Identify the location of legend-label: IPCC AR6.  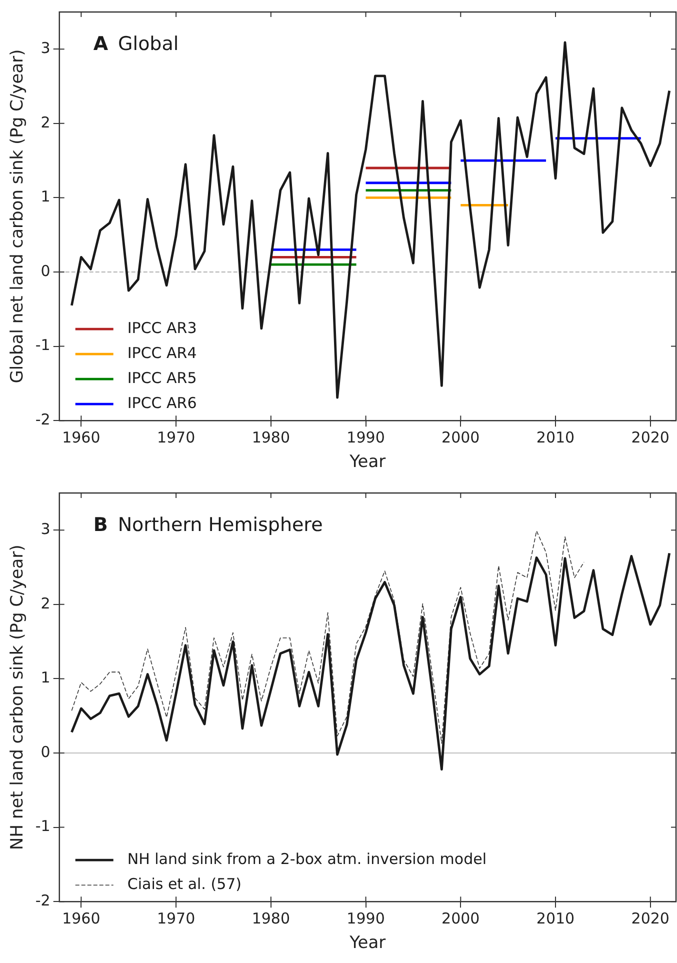
(162, 403).